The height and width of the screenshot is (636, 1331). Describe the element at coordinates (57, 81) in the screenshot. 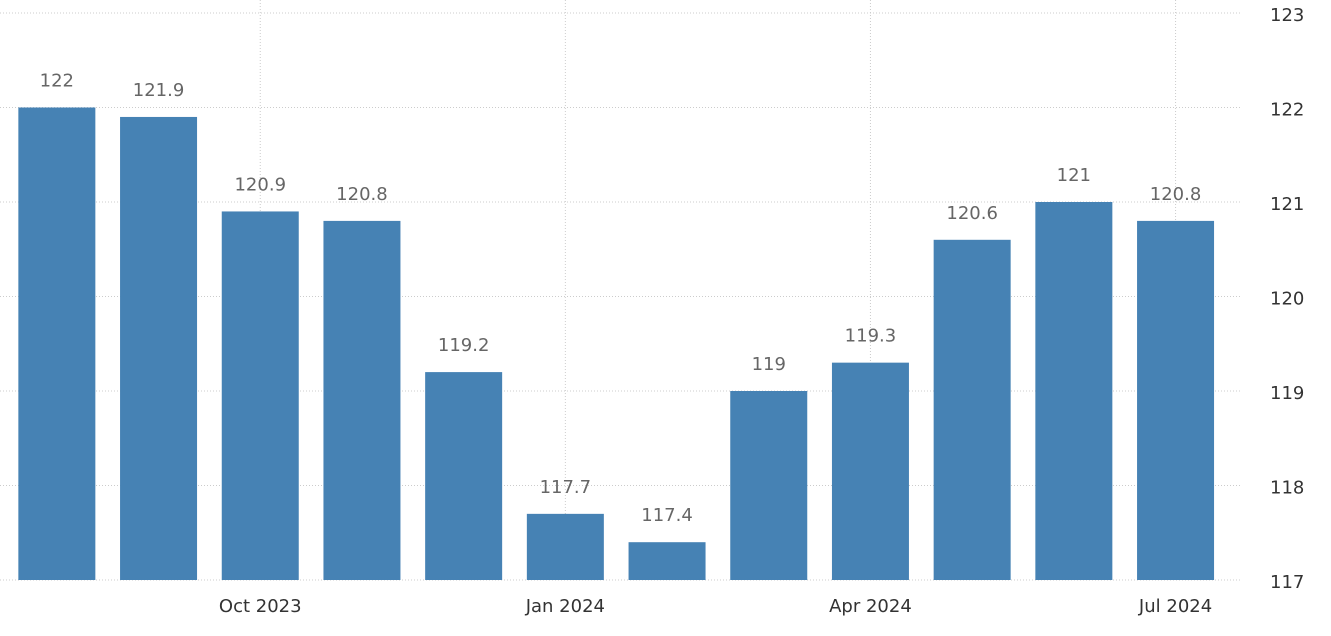

I see `value-label: 122` at that location.